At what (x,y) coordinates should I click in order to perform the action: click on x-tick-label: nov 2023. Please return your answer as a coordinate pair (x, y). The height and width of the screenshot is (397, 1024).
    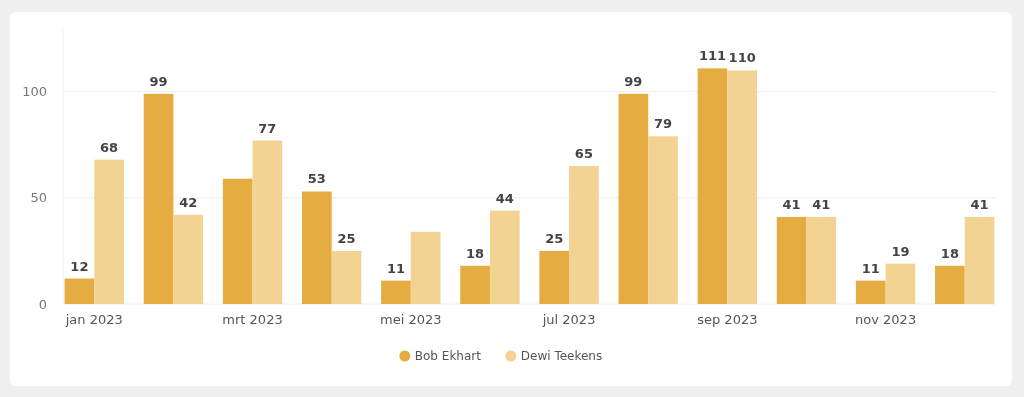
    Looking at the image, I should click on (886, 319).